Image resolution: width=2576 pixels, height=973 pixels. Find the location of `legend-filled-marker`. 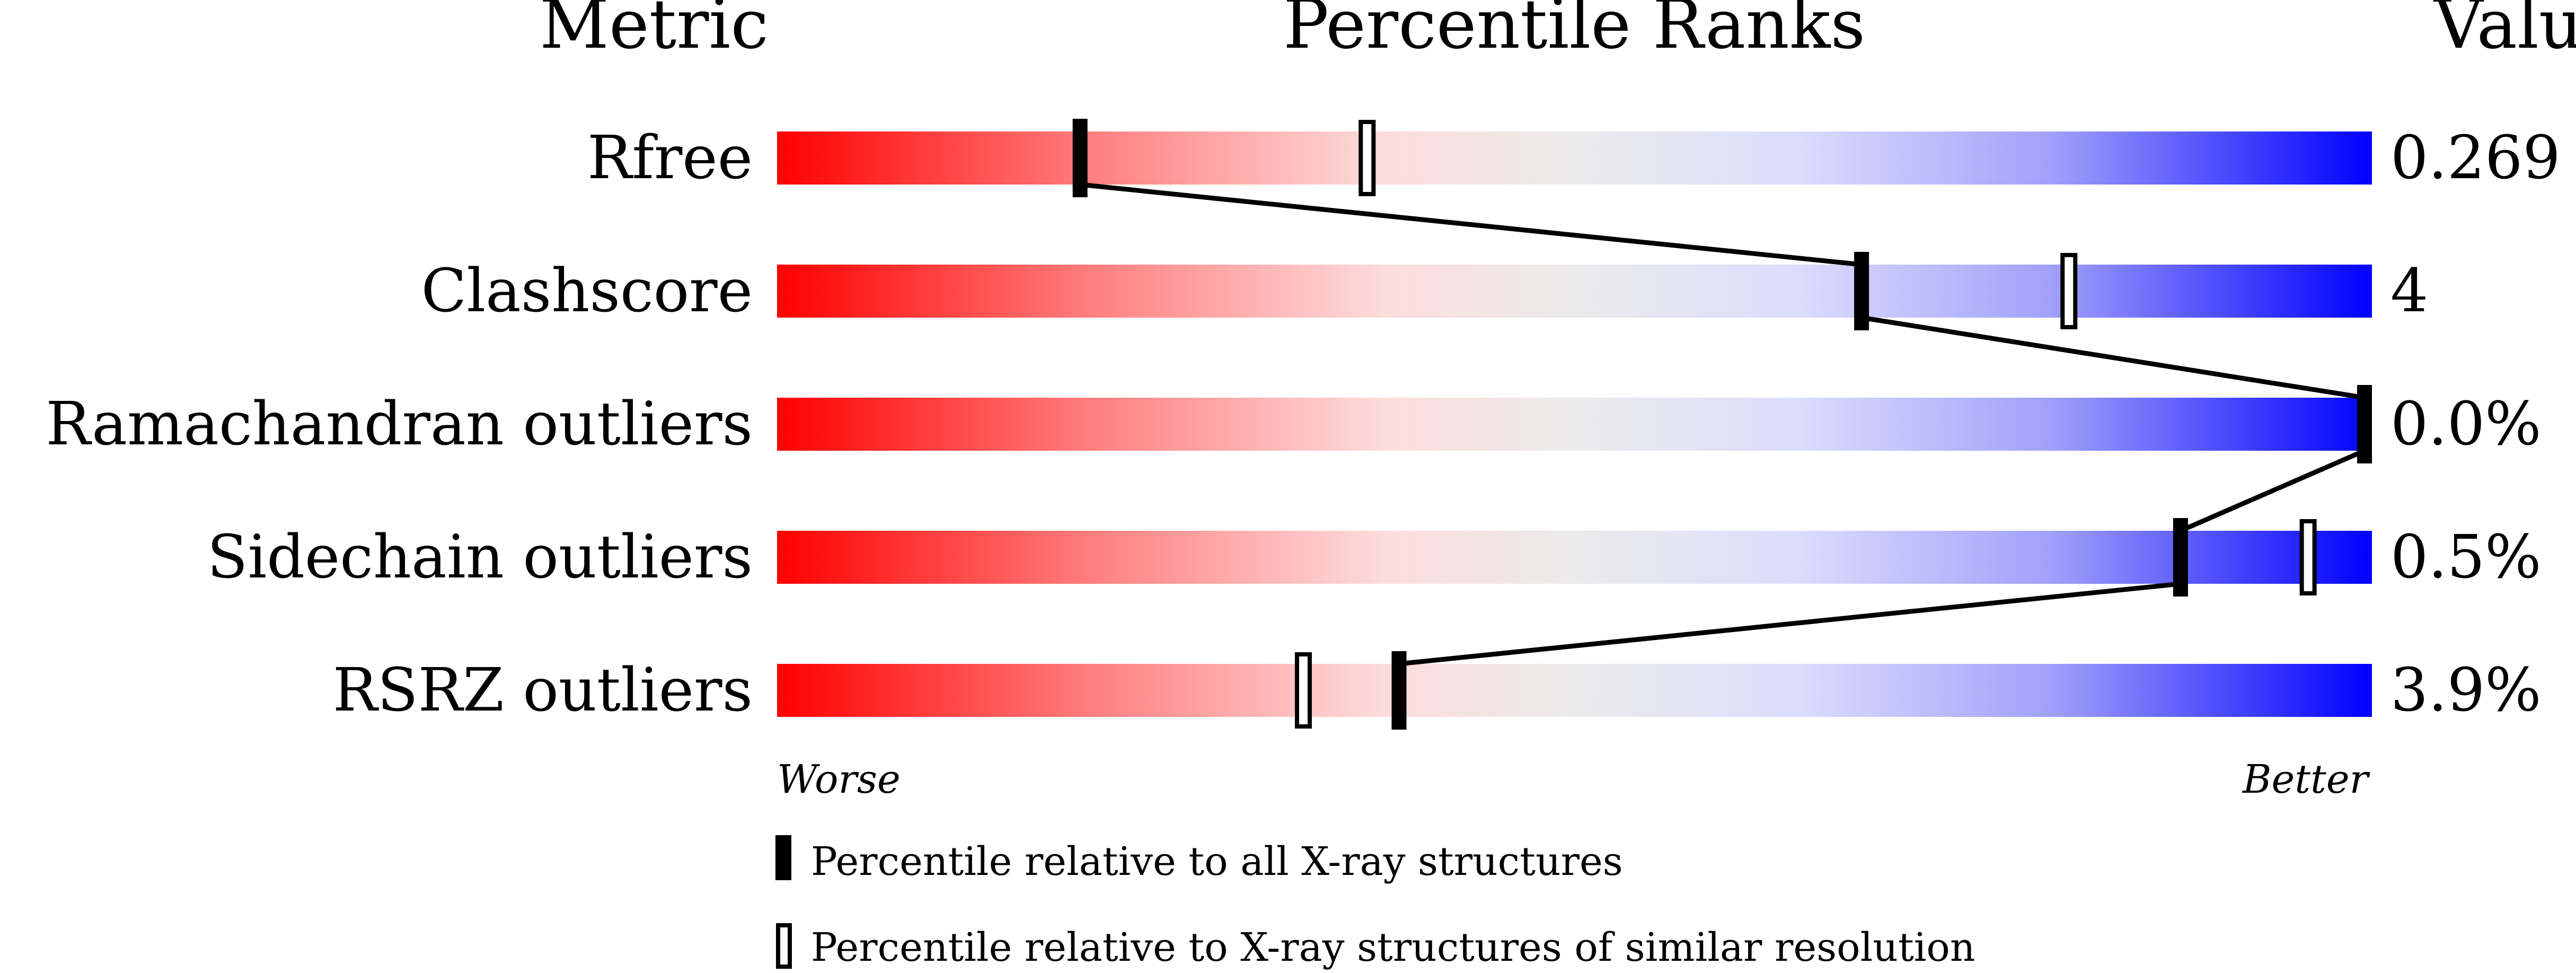

legend-filled-marker is located at coordinates (783, 857).